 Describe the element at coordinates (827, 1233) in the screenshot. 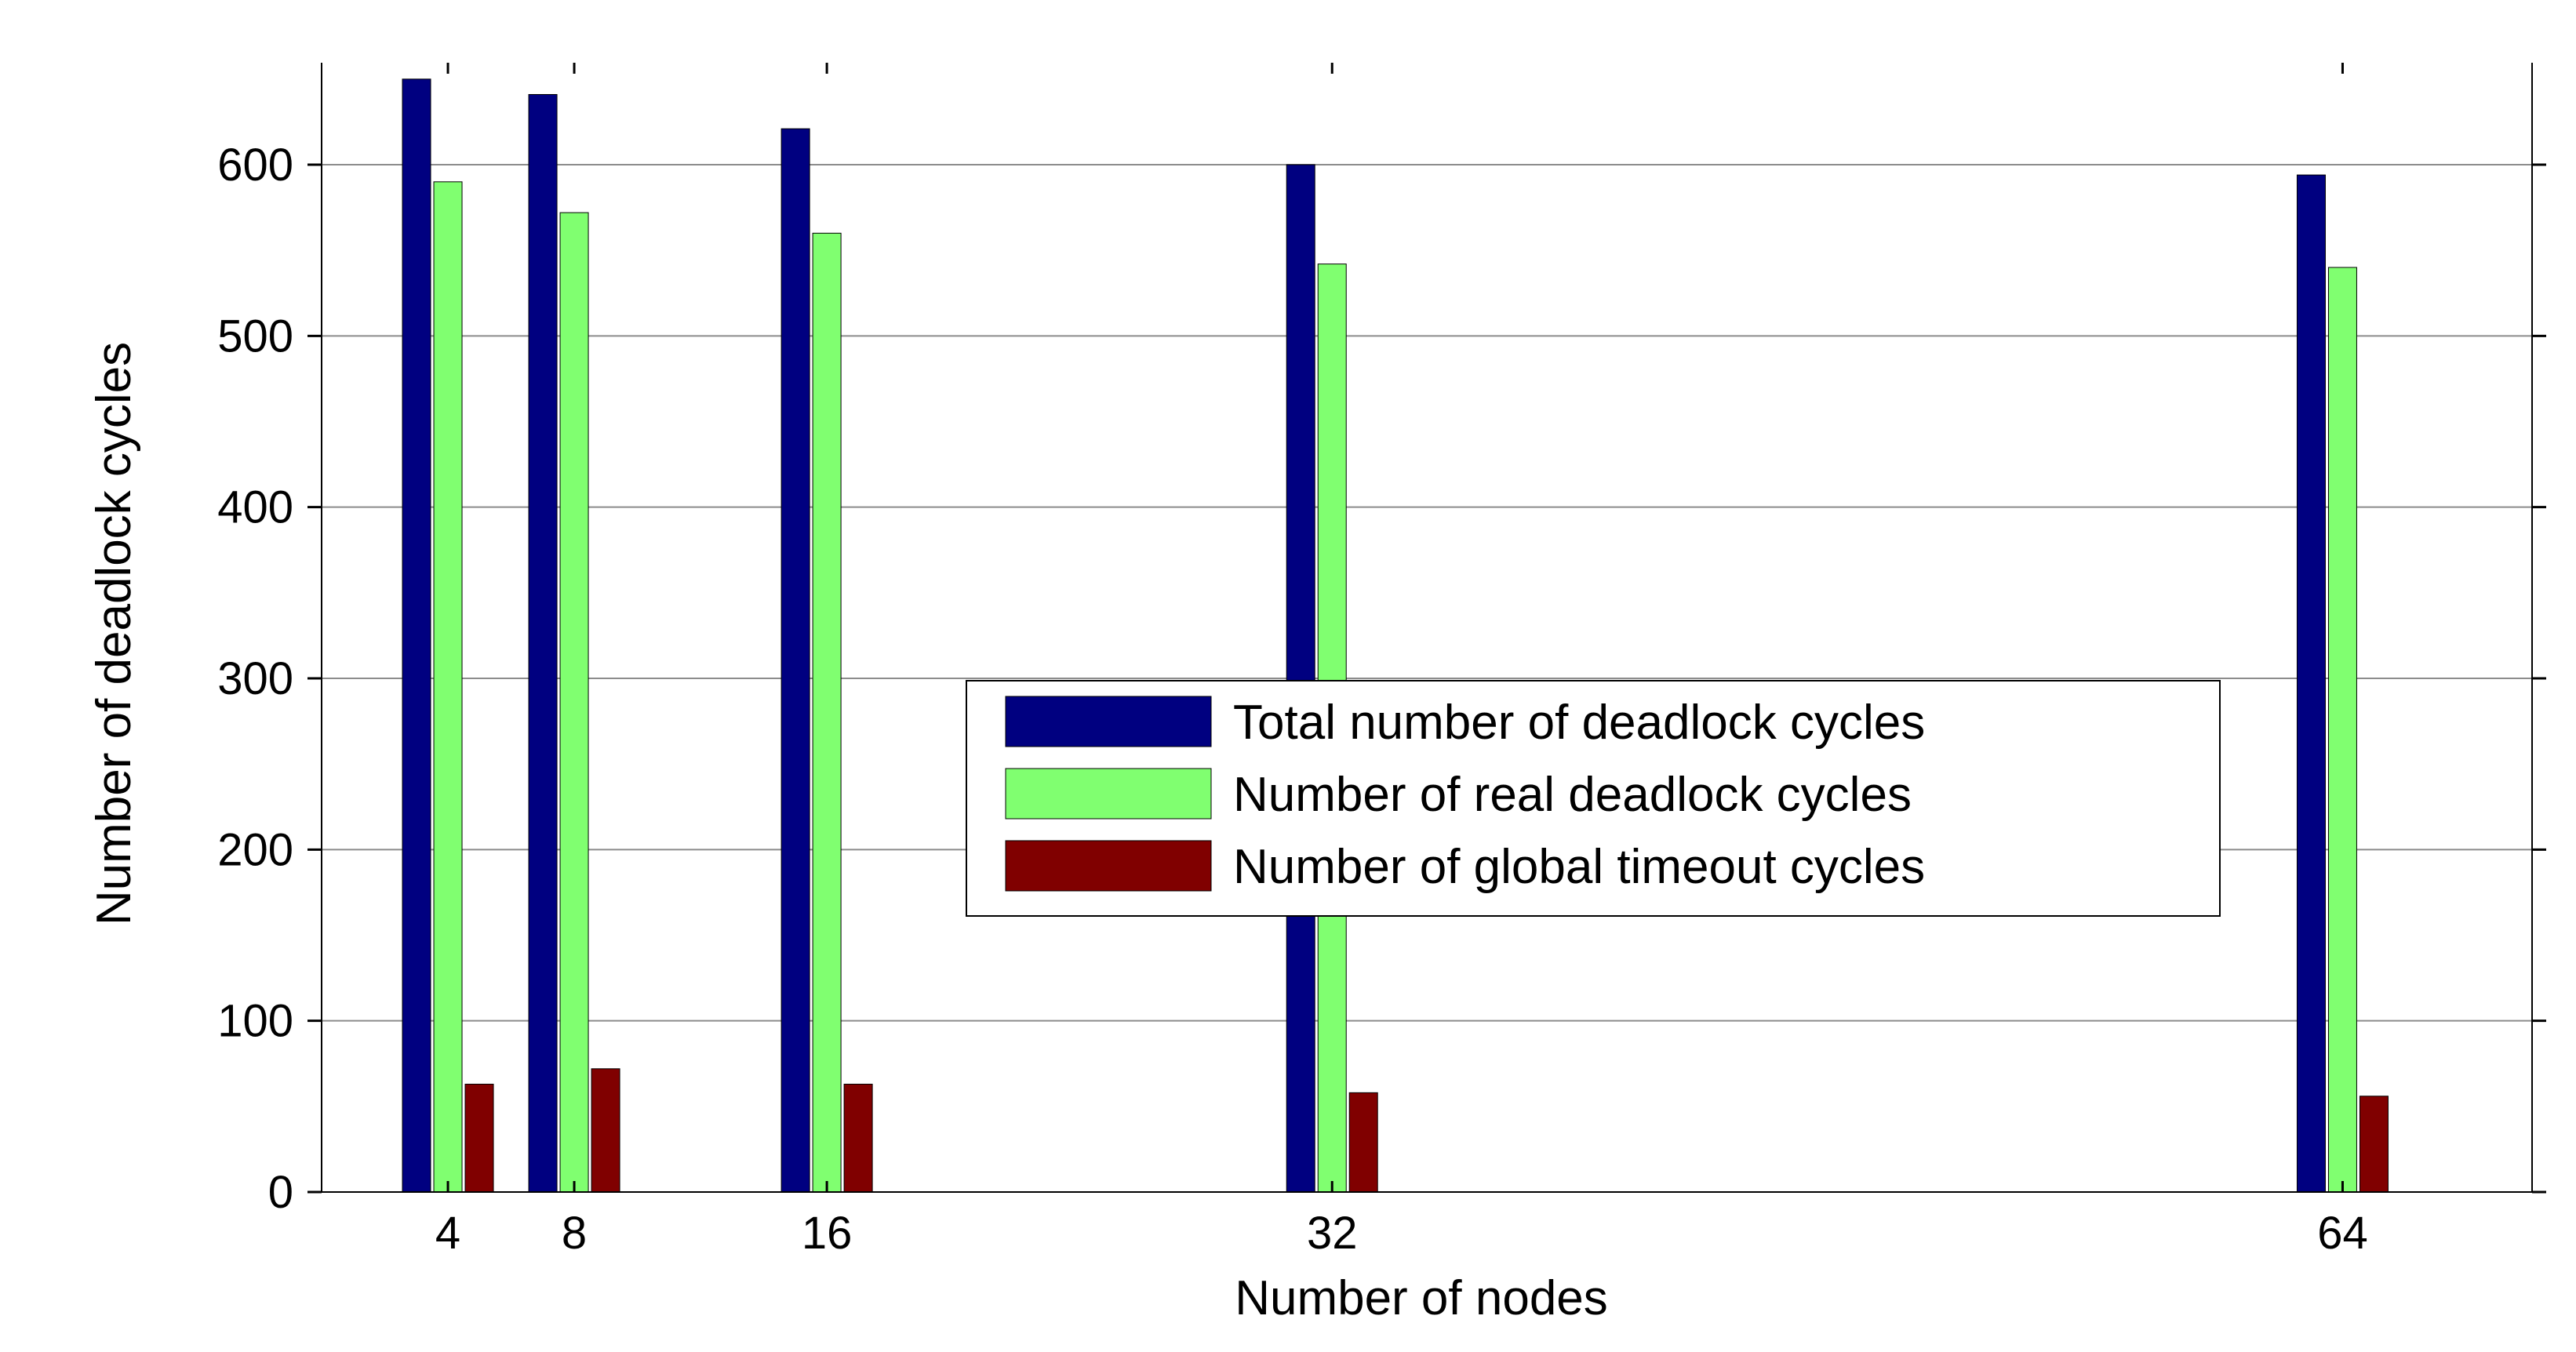

I see `x-tick-label-16: 16` at that location.